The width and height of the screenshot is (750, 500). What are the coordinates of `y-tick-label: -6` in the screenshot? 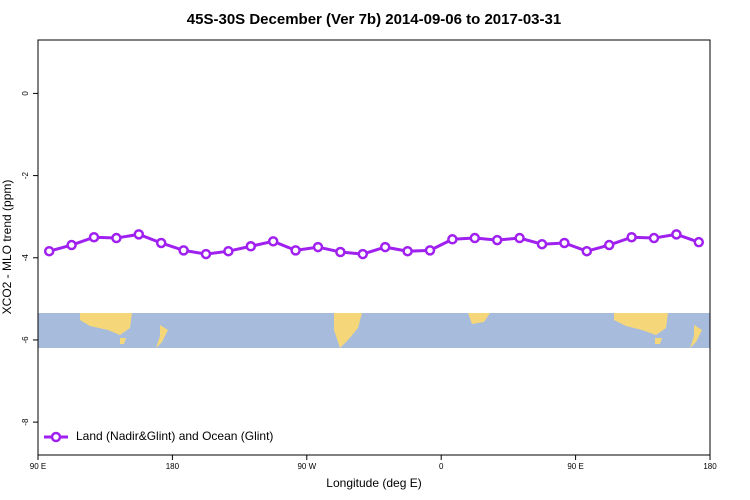 It's located at (25, 340).